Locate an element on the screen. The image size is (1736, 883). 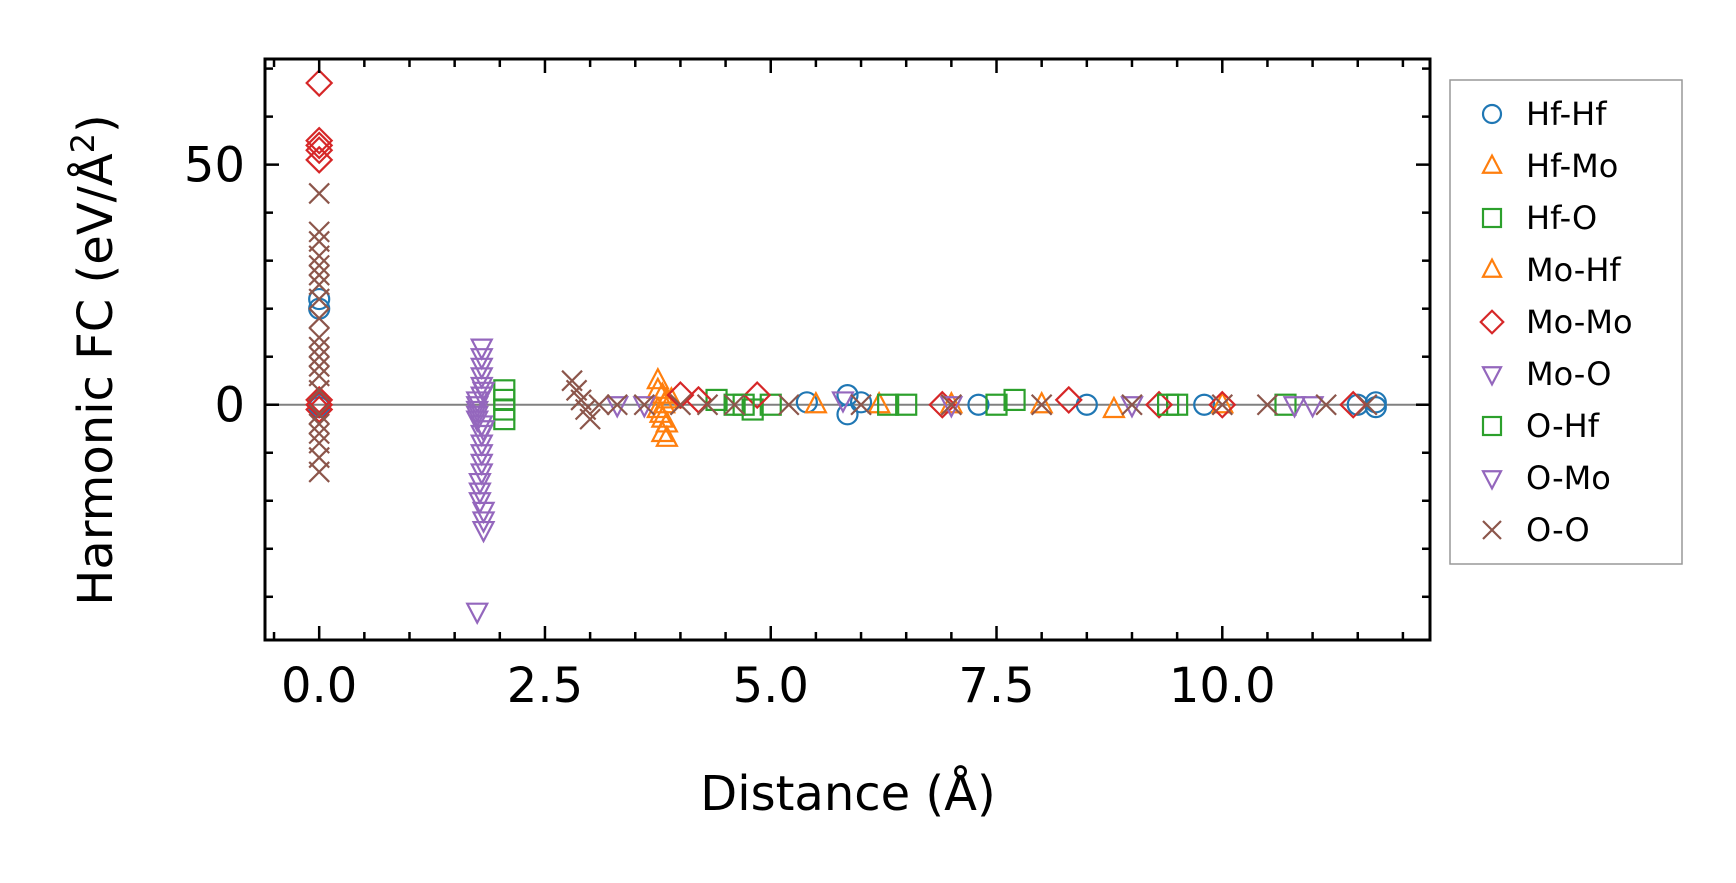
legend: Hf-Hf Hf-Mo Hf-O Mo-Hf Mo-Mo Mo-O O-Hf O-Mo O-O is located at coordinates (1566, 322).